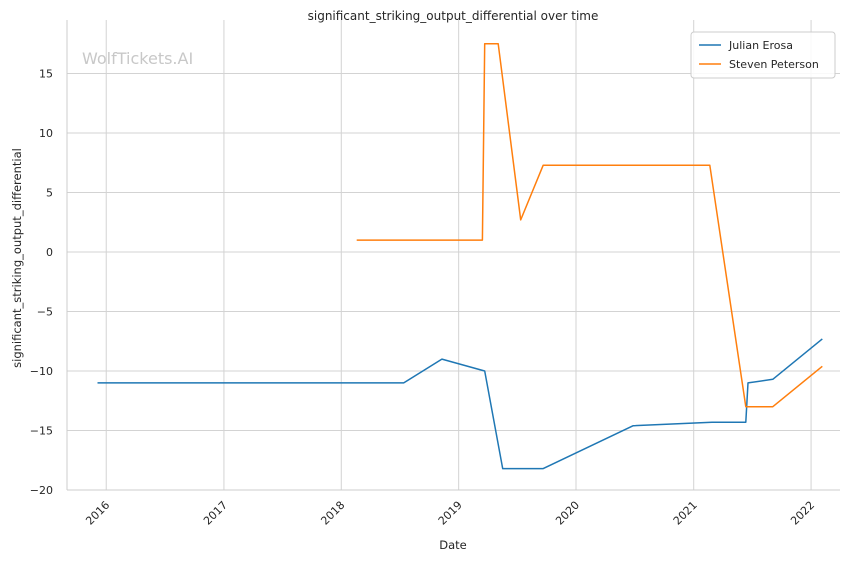 This screenshot has width=850, height=561. I want to click on legend-box, so click(763, 55).